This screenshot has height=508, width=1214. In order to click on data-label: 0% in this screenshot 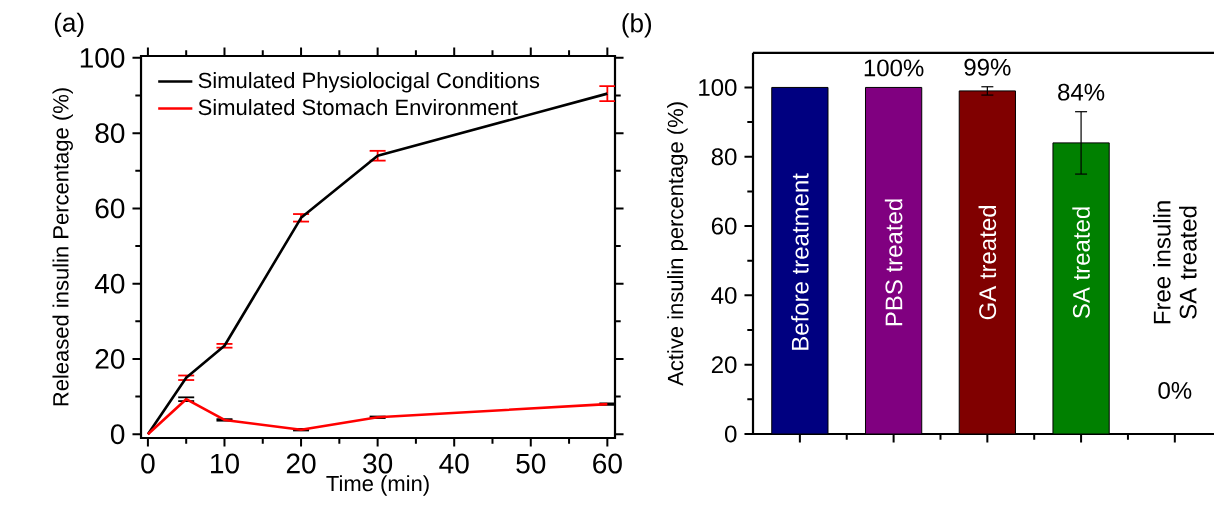, I will do `click(1175, 390)`.